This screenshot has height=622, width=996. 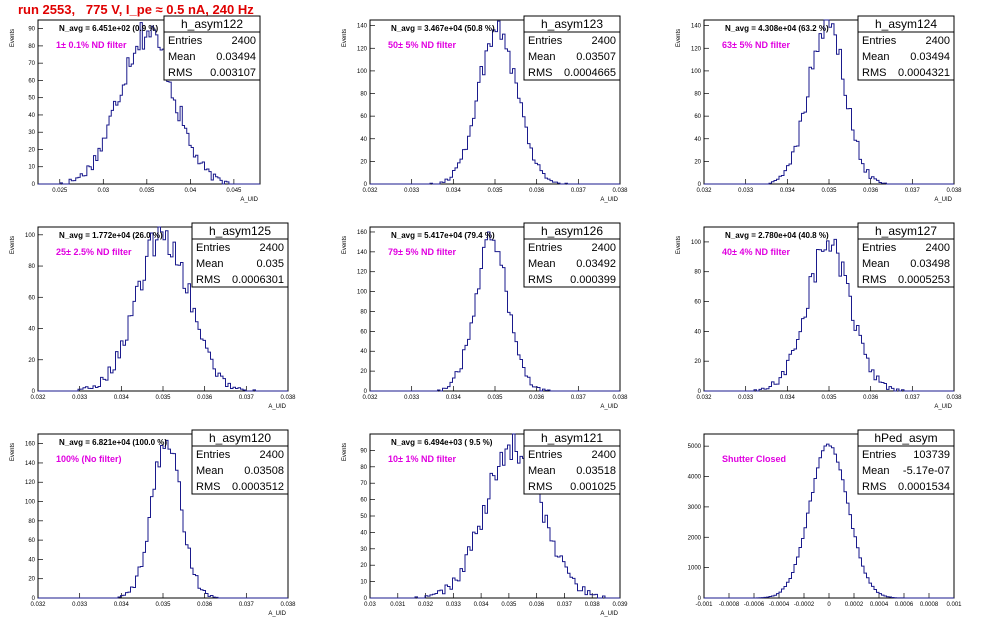 I want to click on y-tick-label: 20, so click(x=363, y=162).